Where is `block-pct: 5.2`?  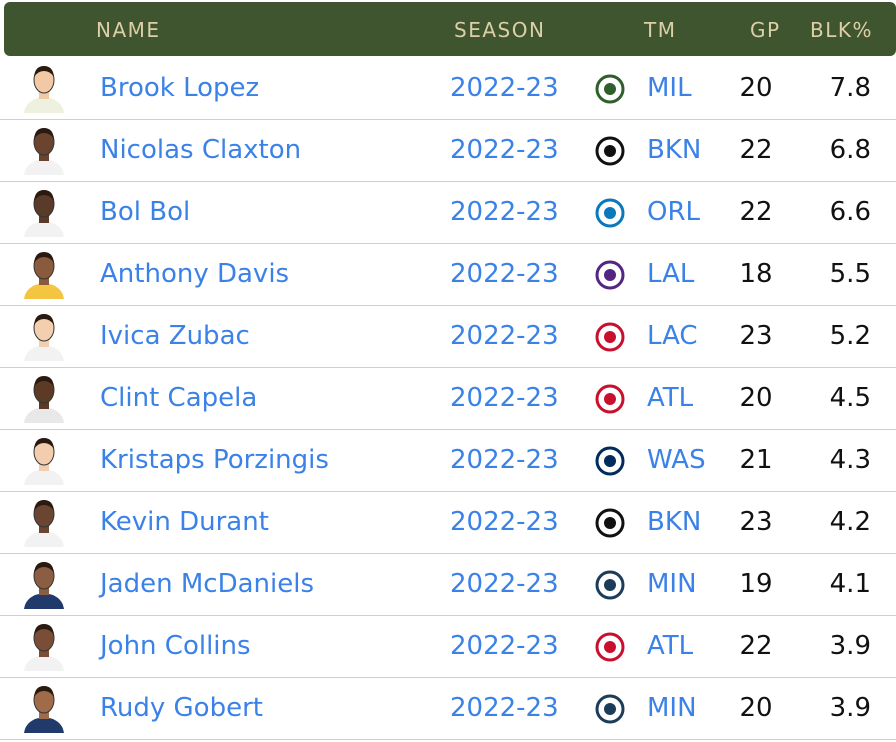
block-pct: 5.2 is located at coordinates (850, 336).